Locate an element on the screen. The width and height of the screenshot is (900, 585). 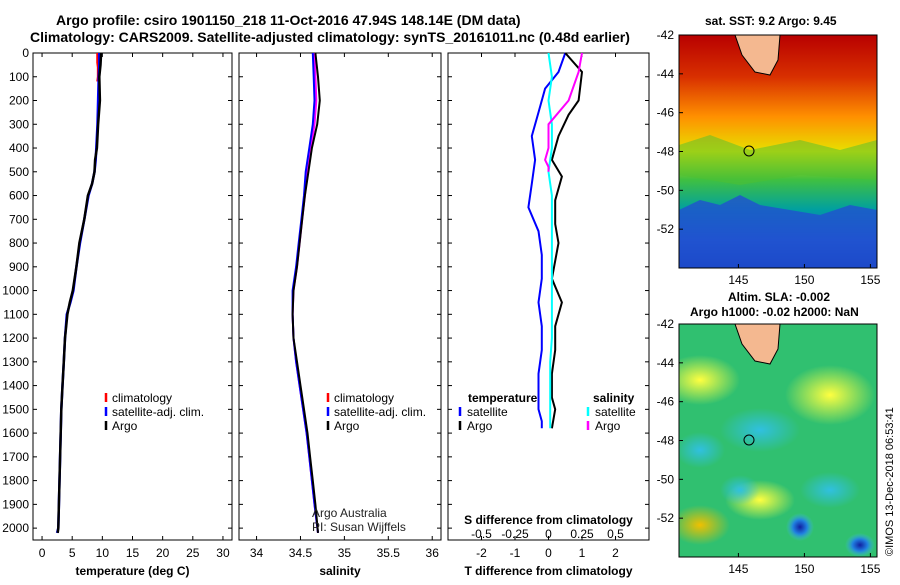
temperature-xtick-label: 30 is located at coordinates (223, 553).